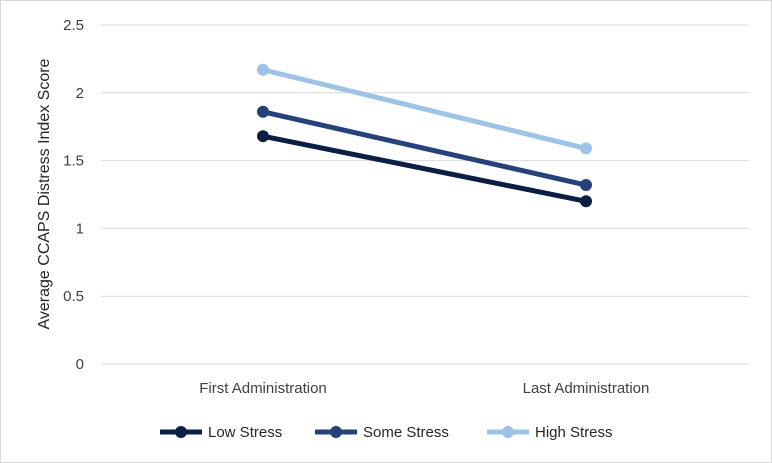  I want to click on x-tick-labels: First Administration Last Administration, so click(424, 388).